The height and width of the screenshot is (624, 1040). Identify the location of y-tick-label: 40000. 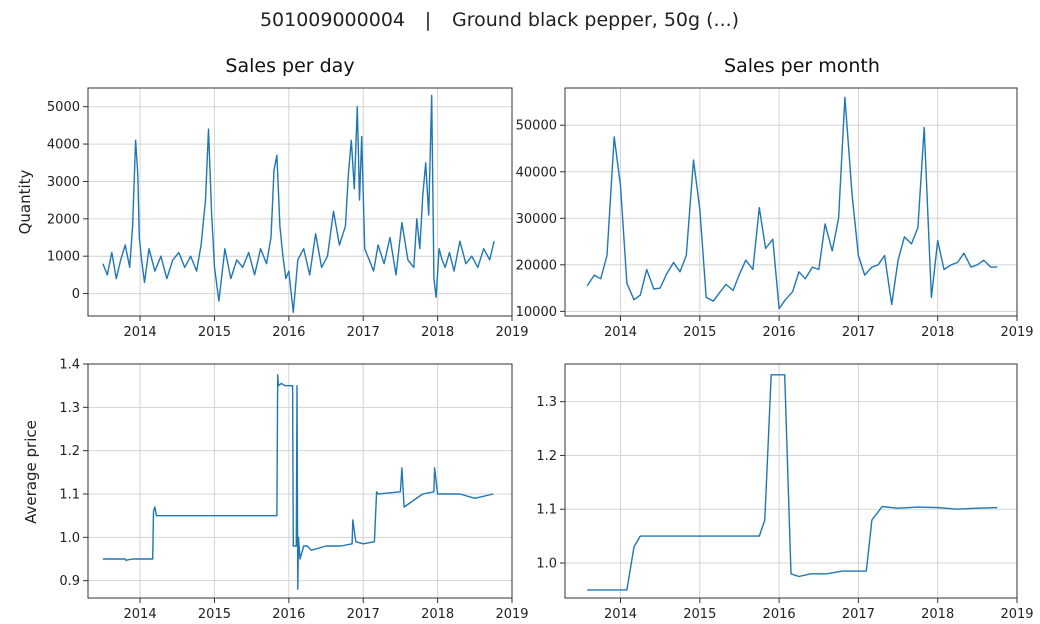
(536, 172).